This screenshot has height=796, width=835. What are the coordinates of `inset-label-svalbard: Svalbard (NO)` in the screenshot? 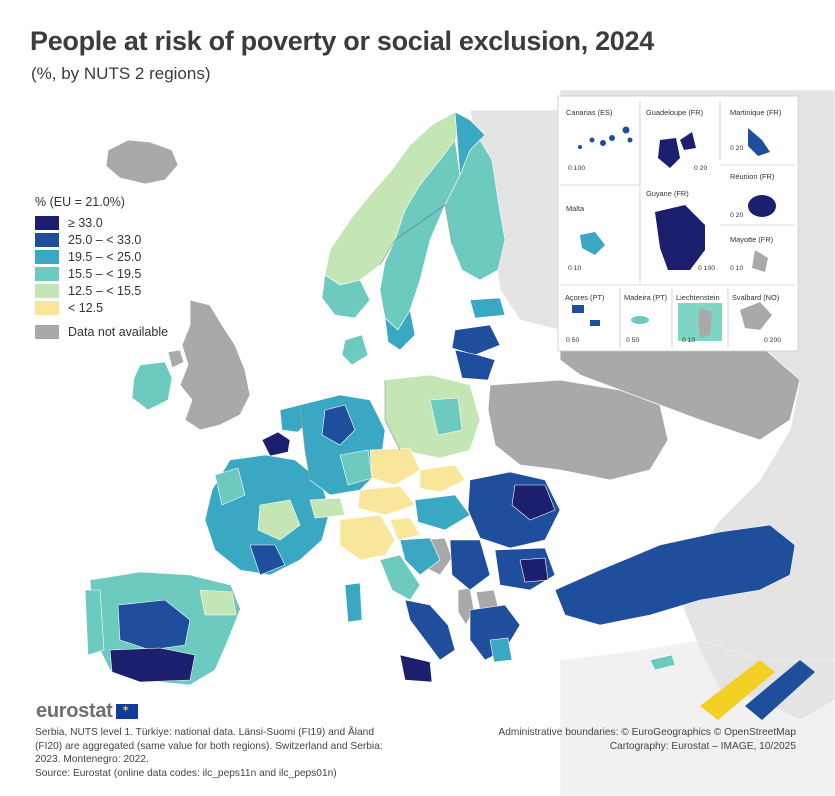 It's located at (756, 297).